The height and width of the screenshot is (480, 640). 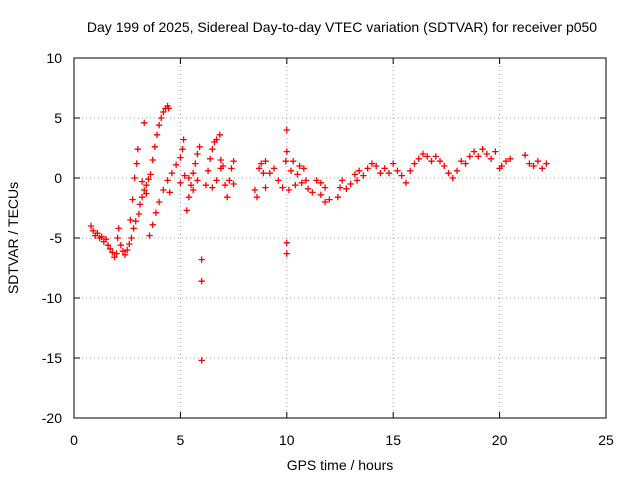 I want to click on x-tick-label: 15, so click(x=393, y=440).